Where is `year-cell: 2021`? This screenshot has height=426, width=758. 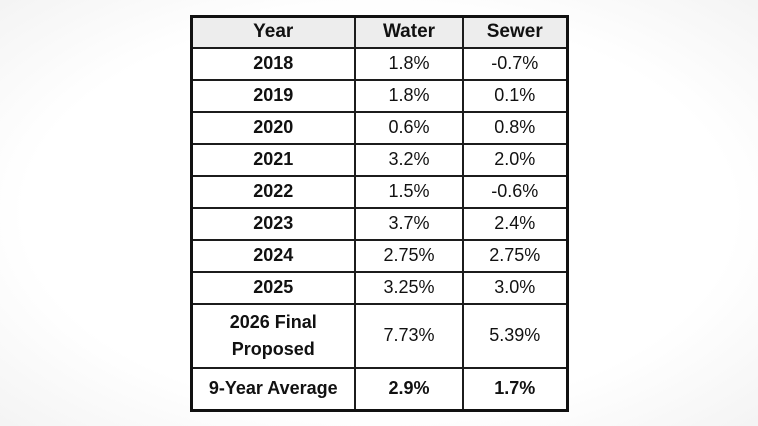
year-cell: 2021 is located at coordinates (273, 159).